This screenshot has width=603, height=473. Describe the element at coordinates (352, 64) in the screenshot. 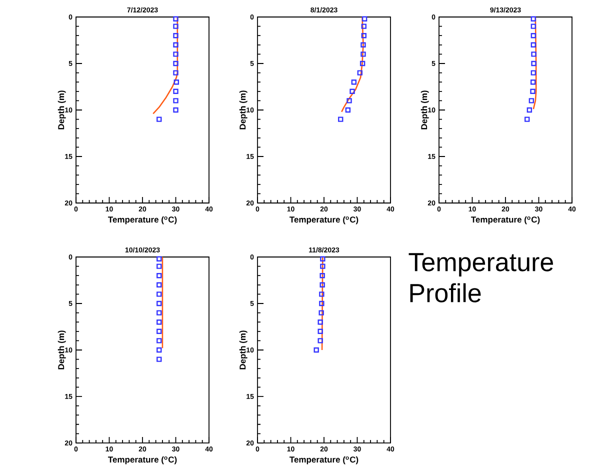

I see `line-series` at that location.